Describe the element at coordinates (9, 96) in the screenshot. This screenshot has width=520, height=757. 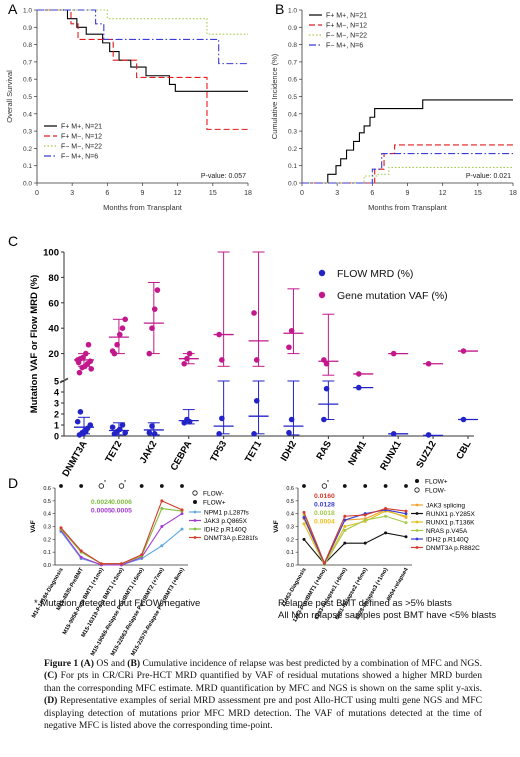
I see `y-axis-label: Overall Survival` at that location.